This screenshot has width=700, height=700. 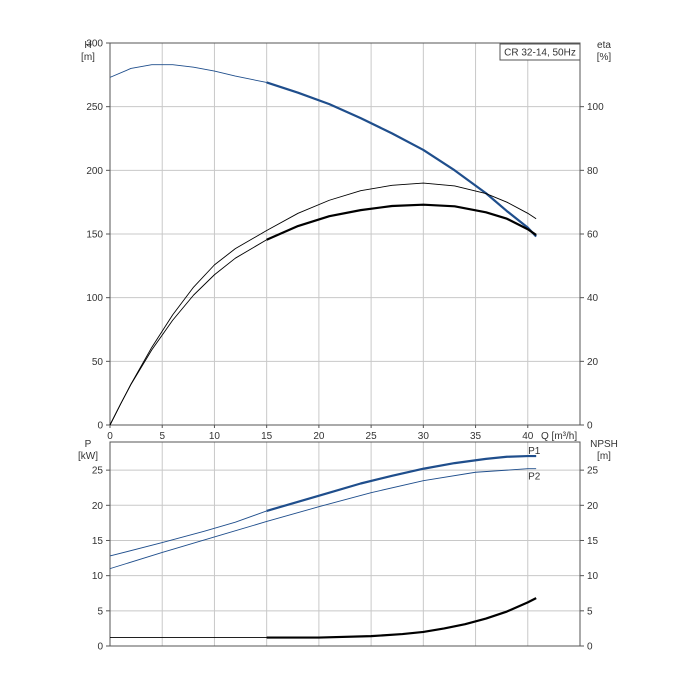 I want to click on left-axis-unit: [kW], so click(x=88, y=456).